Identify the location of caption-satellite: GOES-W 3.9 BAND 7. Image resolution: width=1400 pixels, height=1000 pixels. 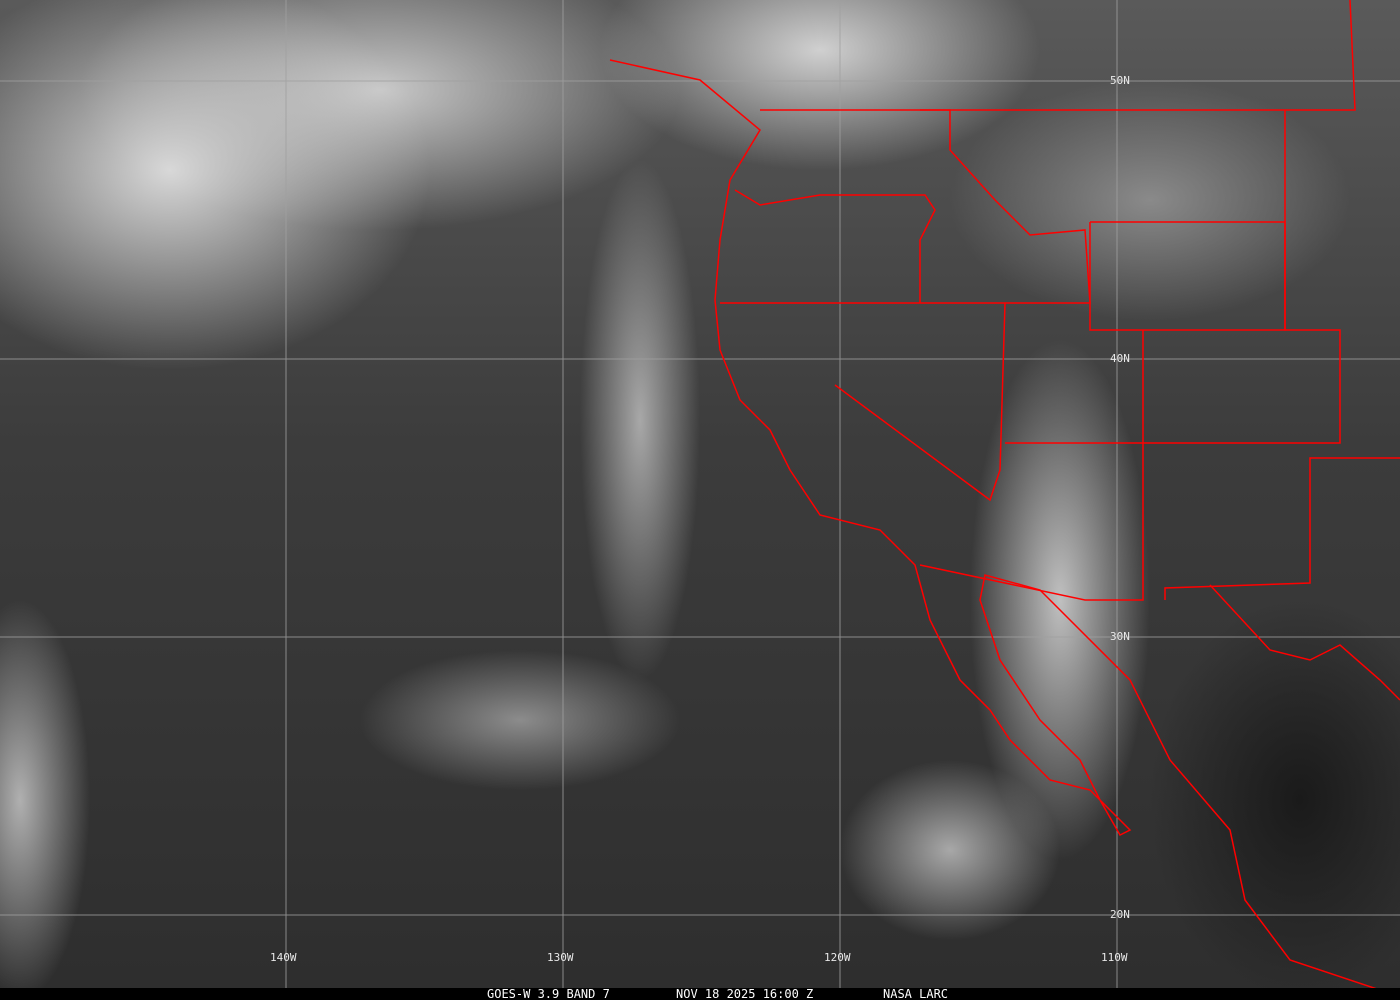
(548, 993).